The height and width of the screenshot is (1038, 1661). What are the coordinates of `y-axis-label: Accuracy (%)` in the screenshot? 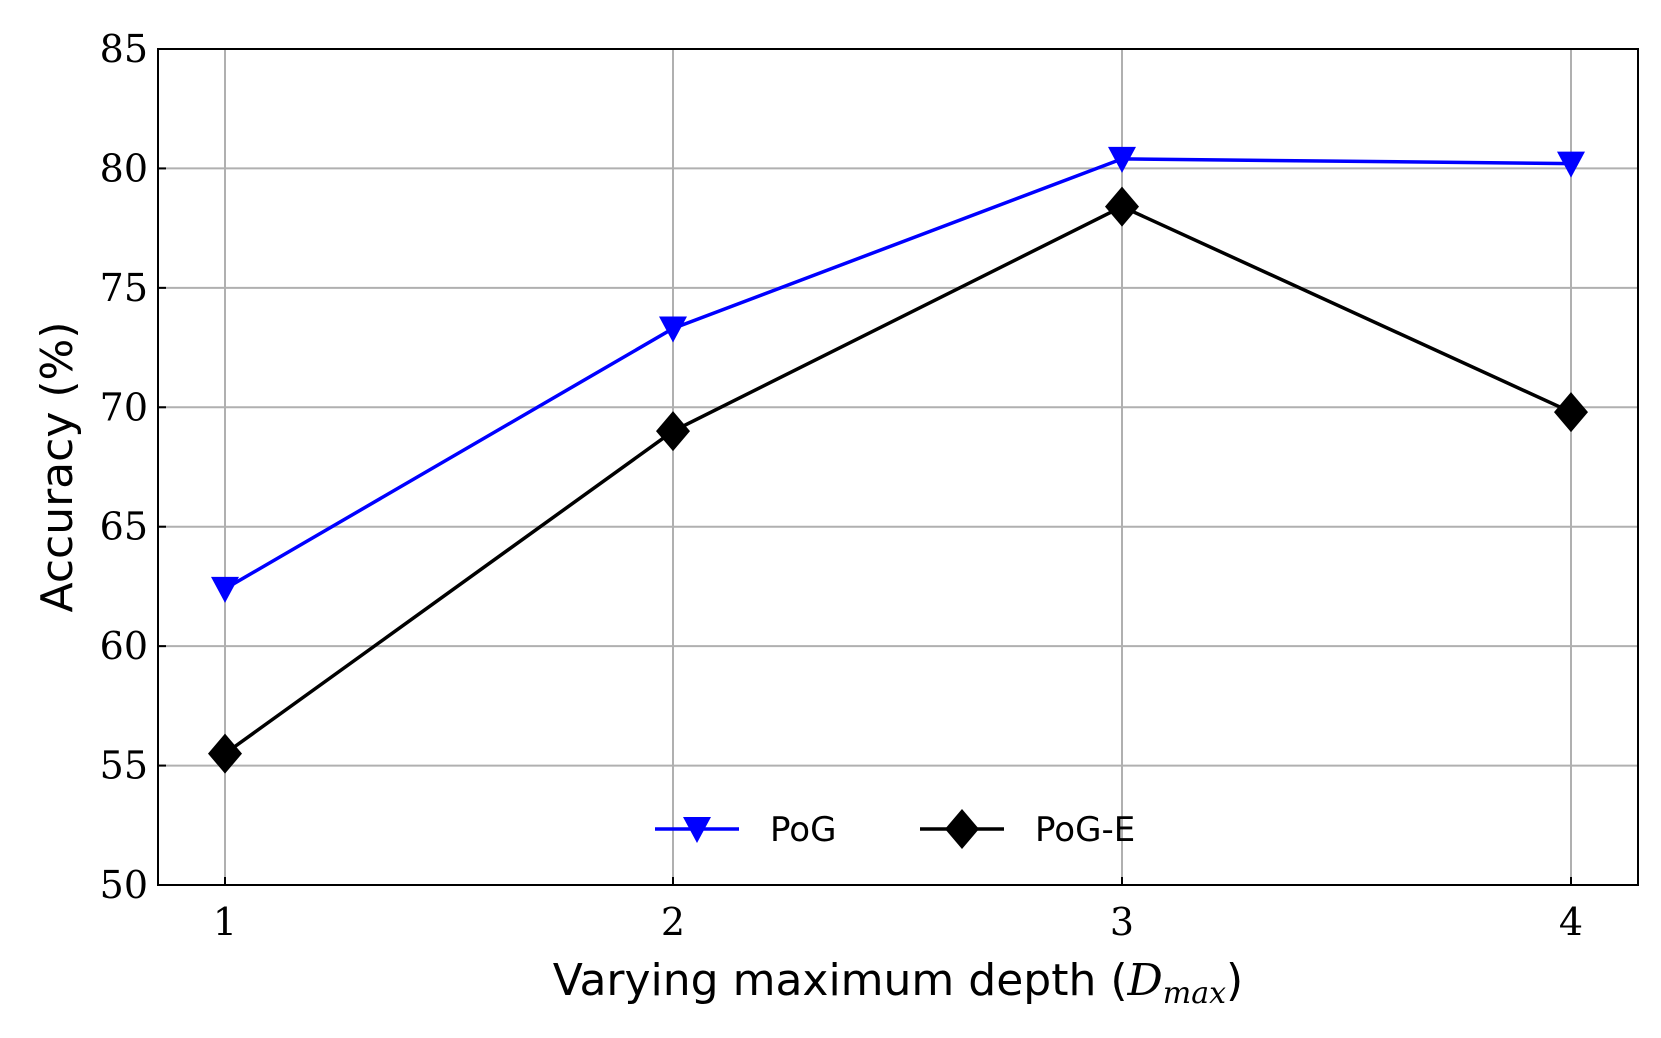 It's located at (57, 466).